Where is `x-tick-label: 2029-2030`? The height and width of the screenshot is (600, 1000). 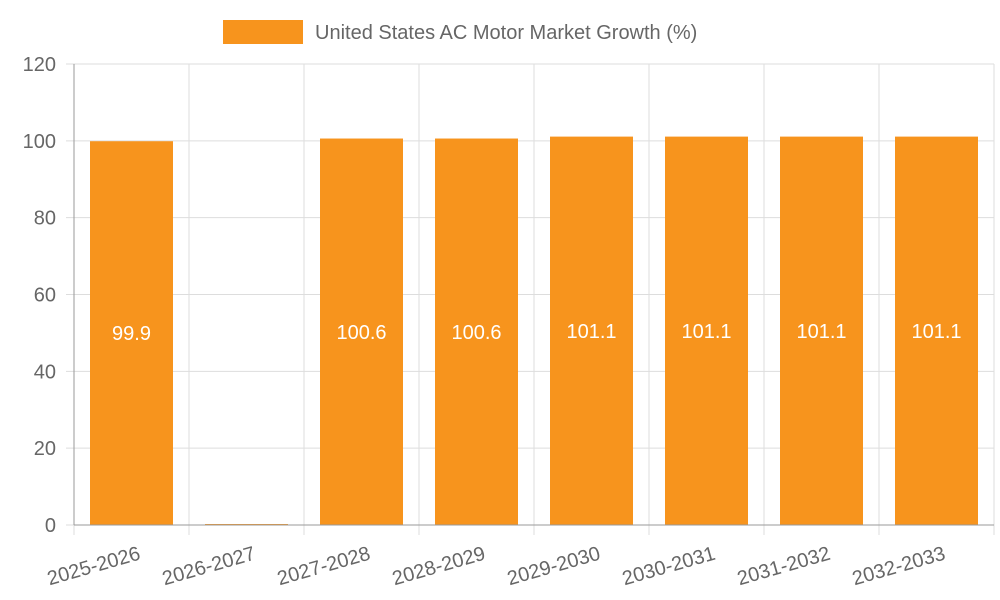
x-tick-label: 2029-2030 is located at coordinates (554, 567).